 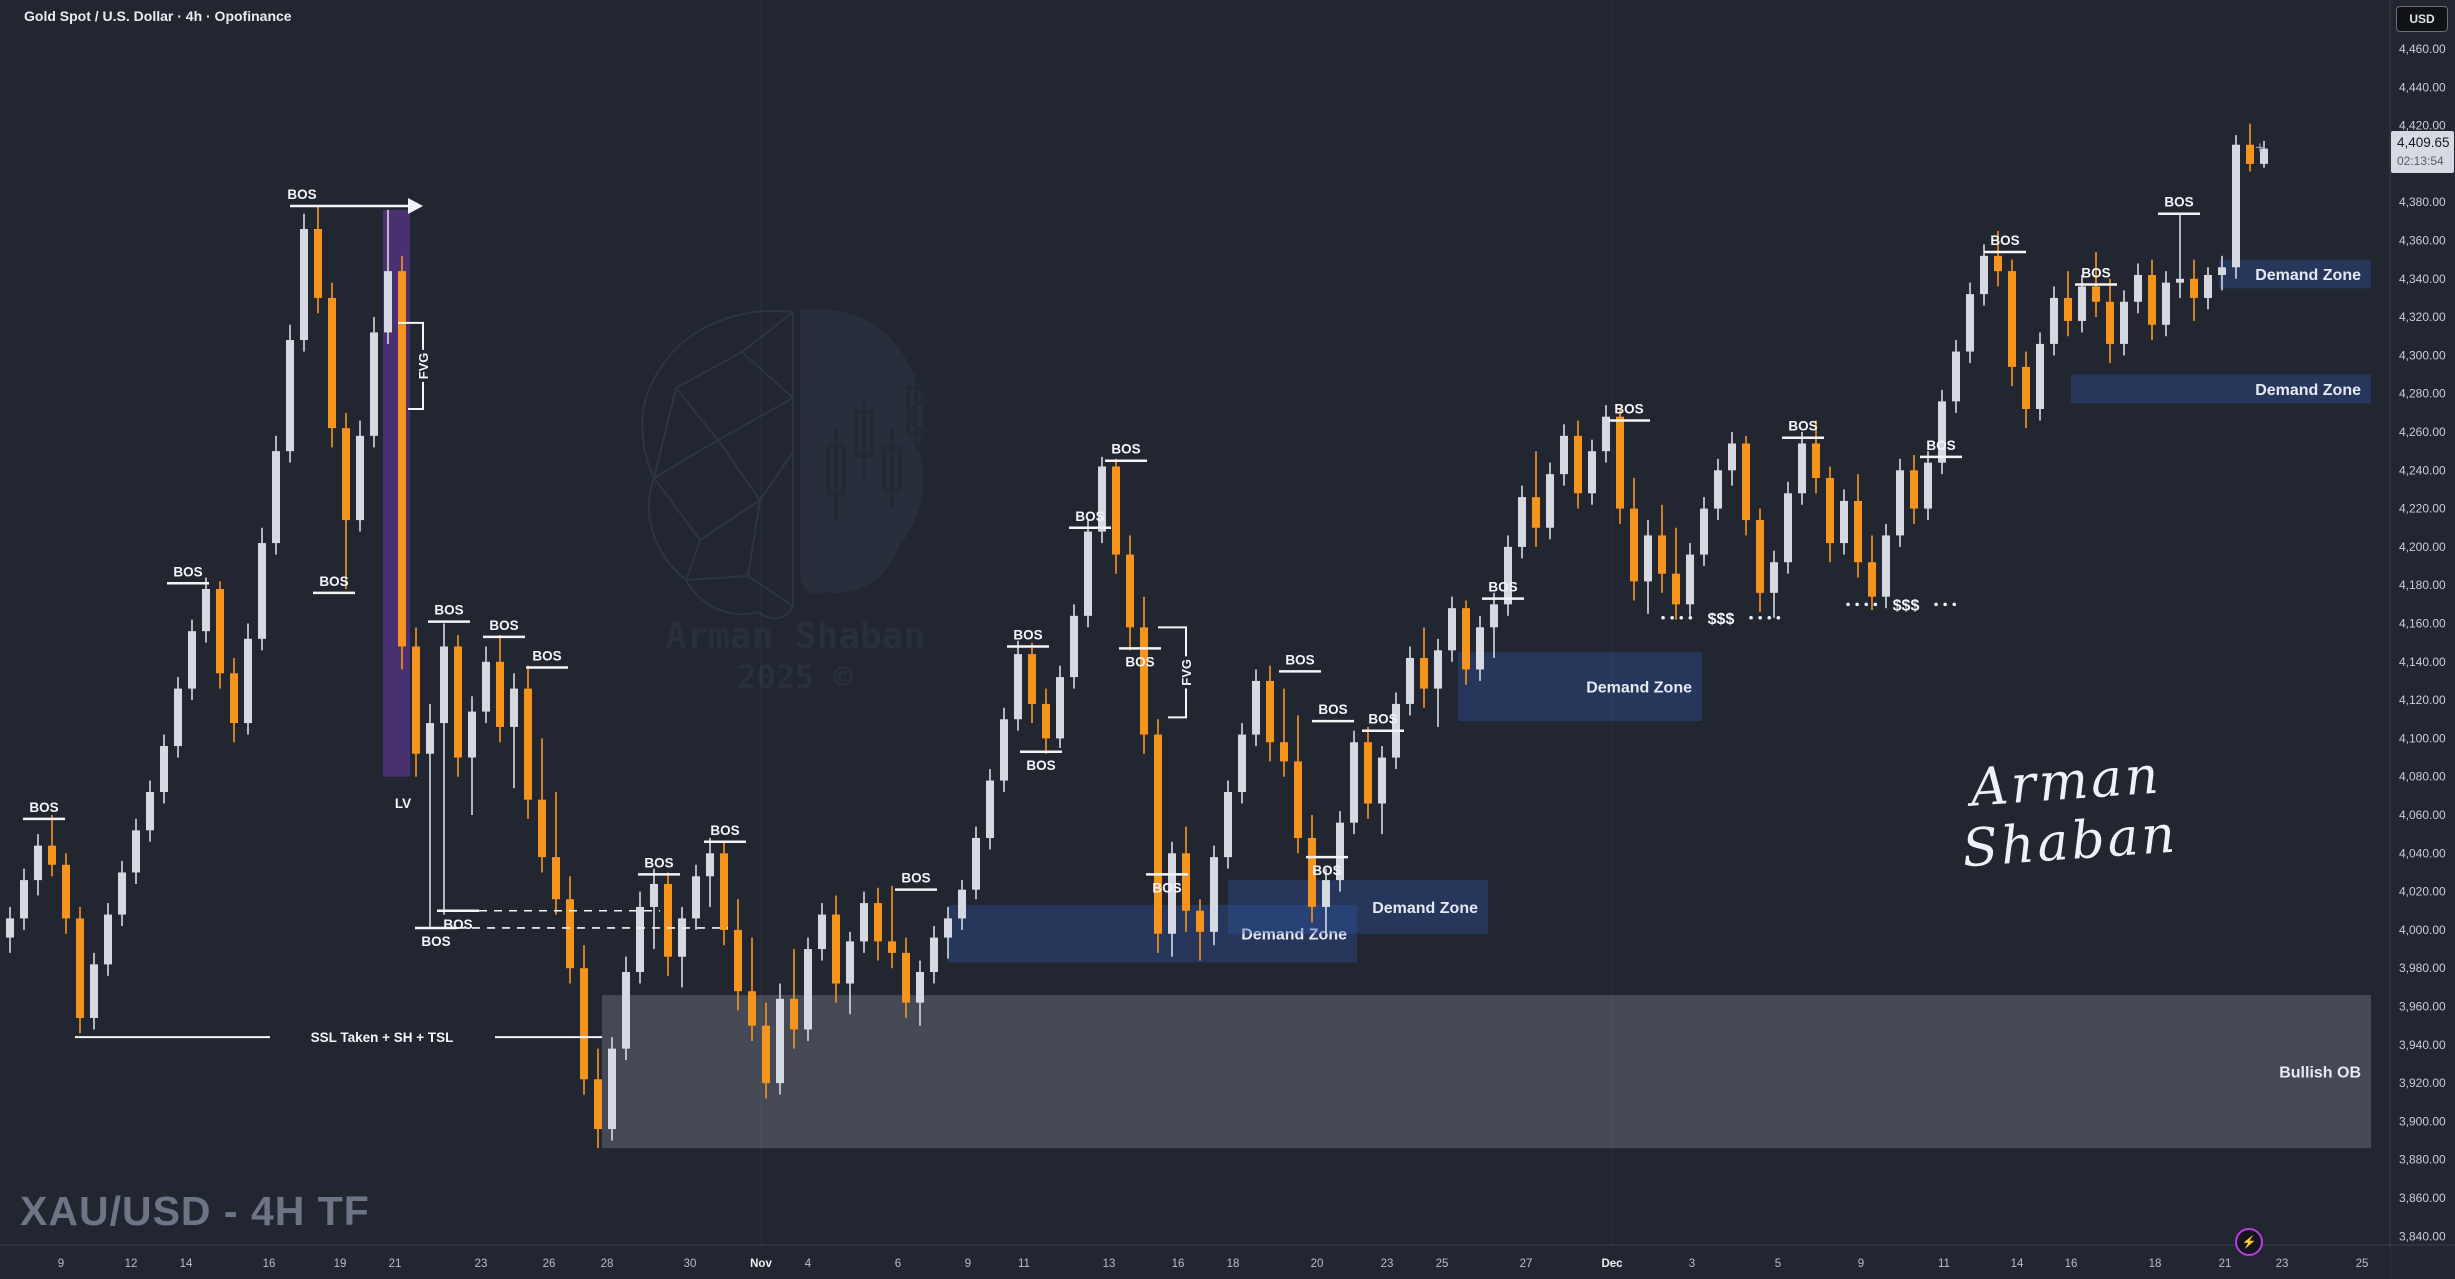 What do you see at coordinates (2422, 49) in the screenshot?
I see `price-axis-label: 4,460.00` at bounding box center [2422, 49].